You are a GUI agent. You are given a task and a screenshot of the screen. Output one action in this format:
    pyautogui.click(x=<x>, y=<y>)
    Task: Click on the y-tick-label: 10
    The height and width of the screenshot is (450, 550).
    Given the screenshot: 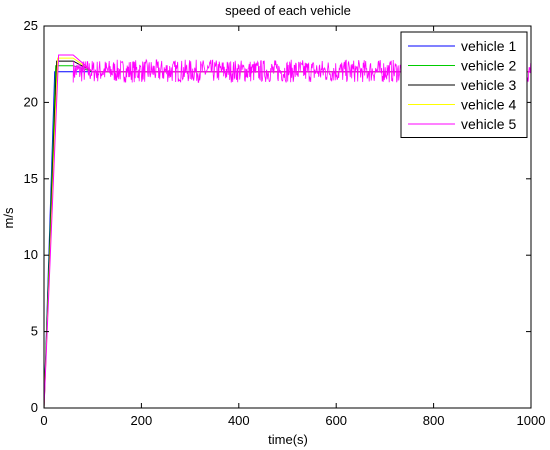 What is the action you would take?
    pyautogui.click(x=31, y=254)
    